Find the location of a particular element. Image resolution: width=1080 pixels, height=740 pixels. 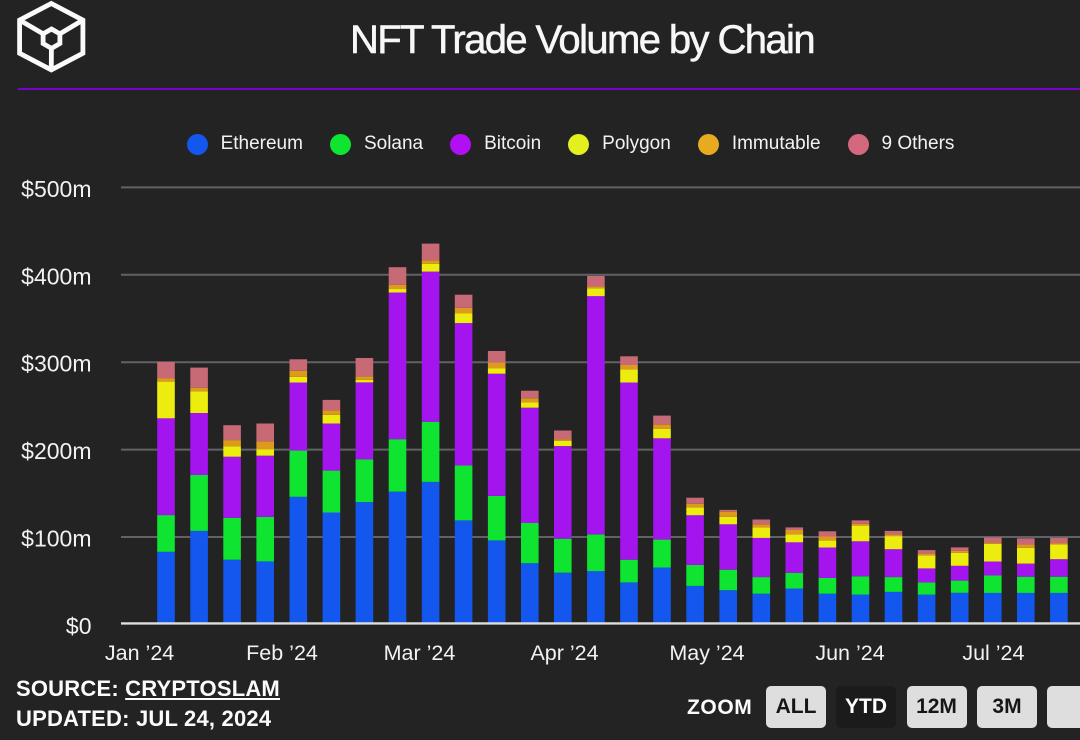

svg-text: $200m is located at coordinates (56, 451).